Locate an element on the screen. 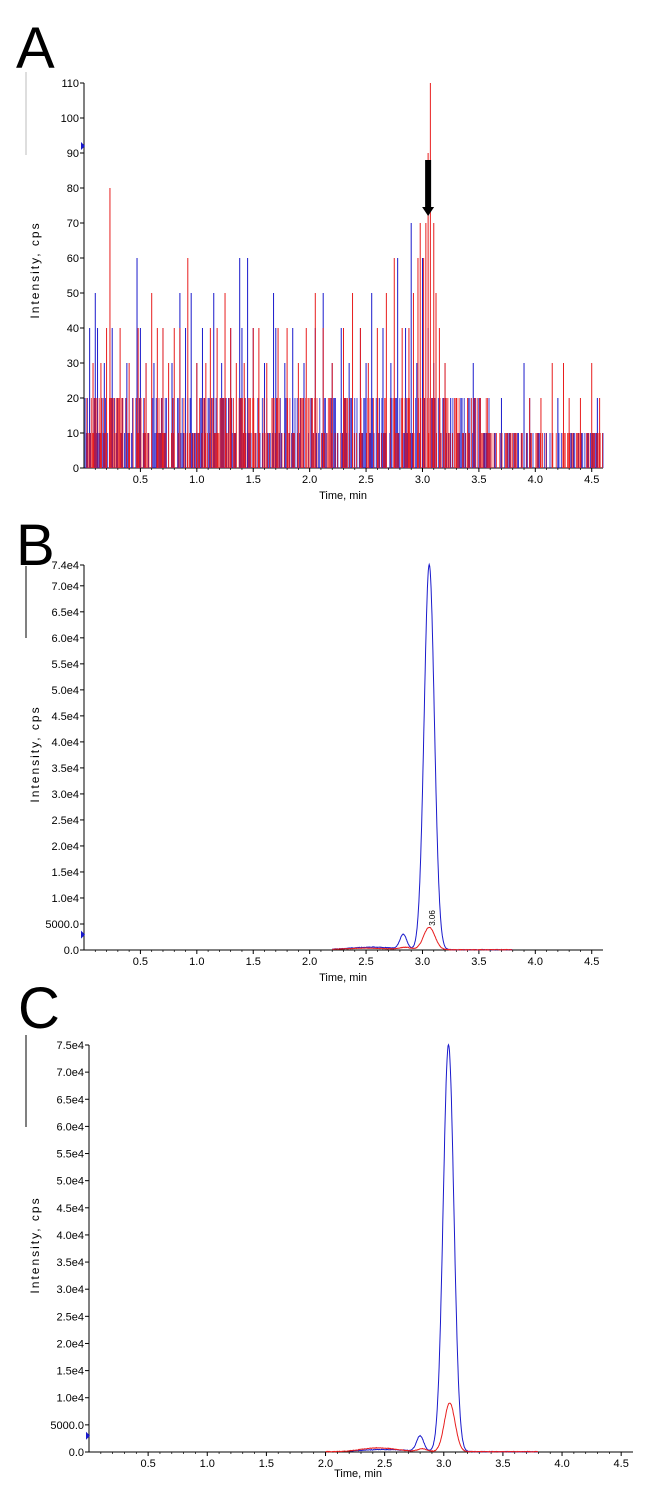 The height and width of the screenshot is (1500, 648). panel-a-cursor-icon is located at coordinates (83, 146).